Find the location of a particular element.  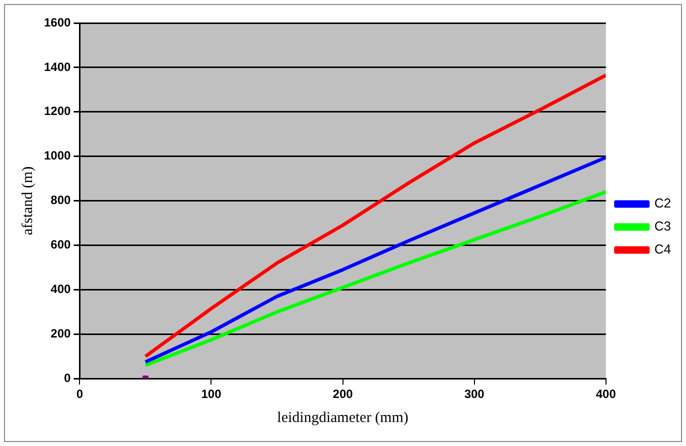

legend-label: C3 is located at coordinates (663, 226).